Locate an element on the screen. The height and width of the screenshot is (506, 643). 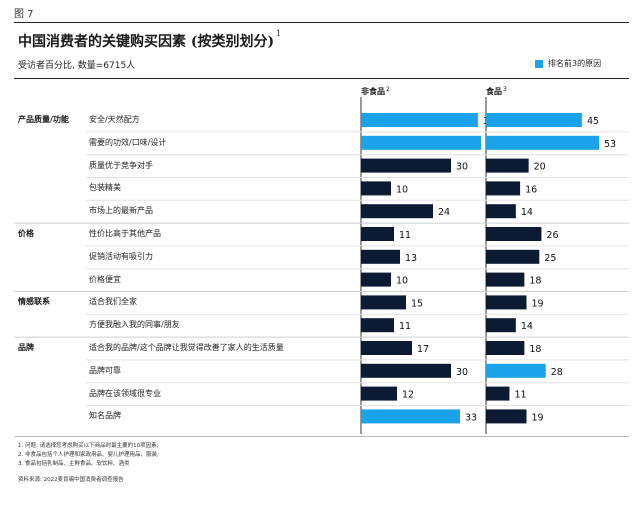
factor-label: 需要的功效/口味/设计 is located at coordinates (128, 142).